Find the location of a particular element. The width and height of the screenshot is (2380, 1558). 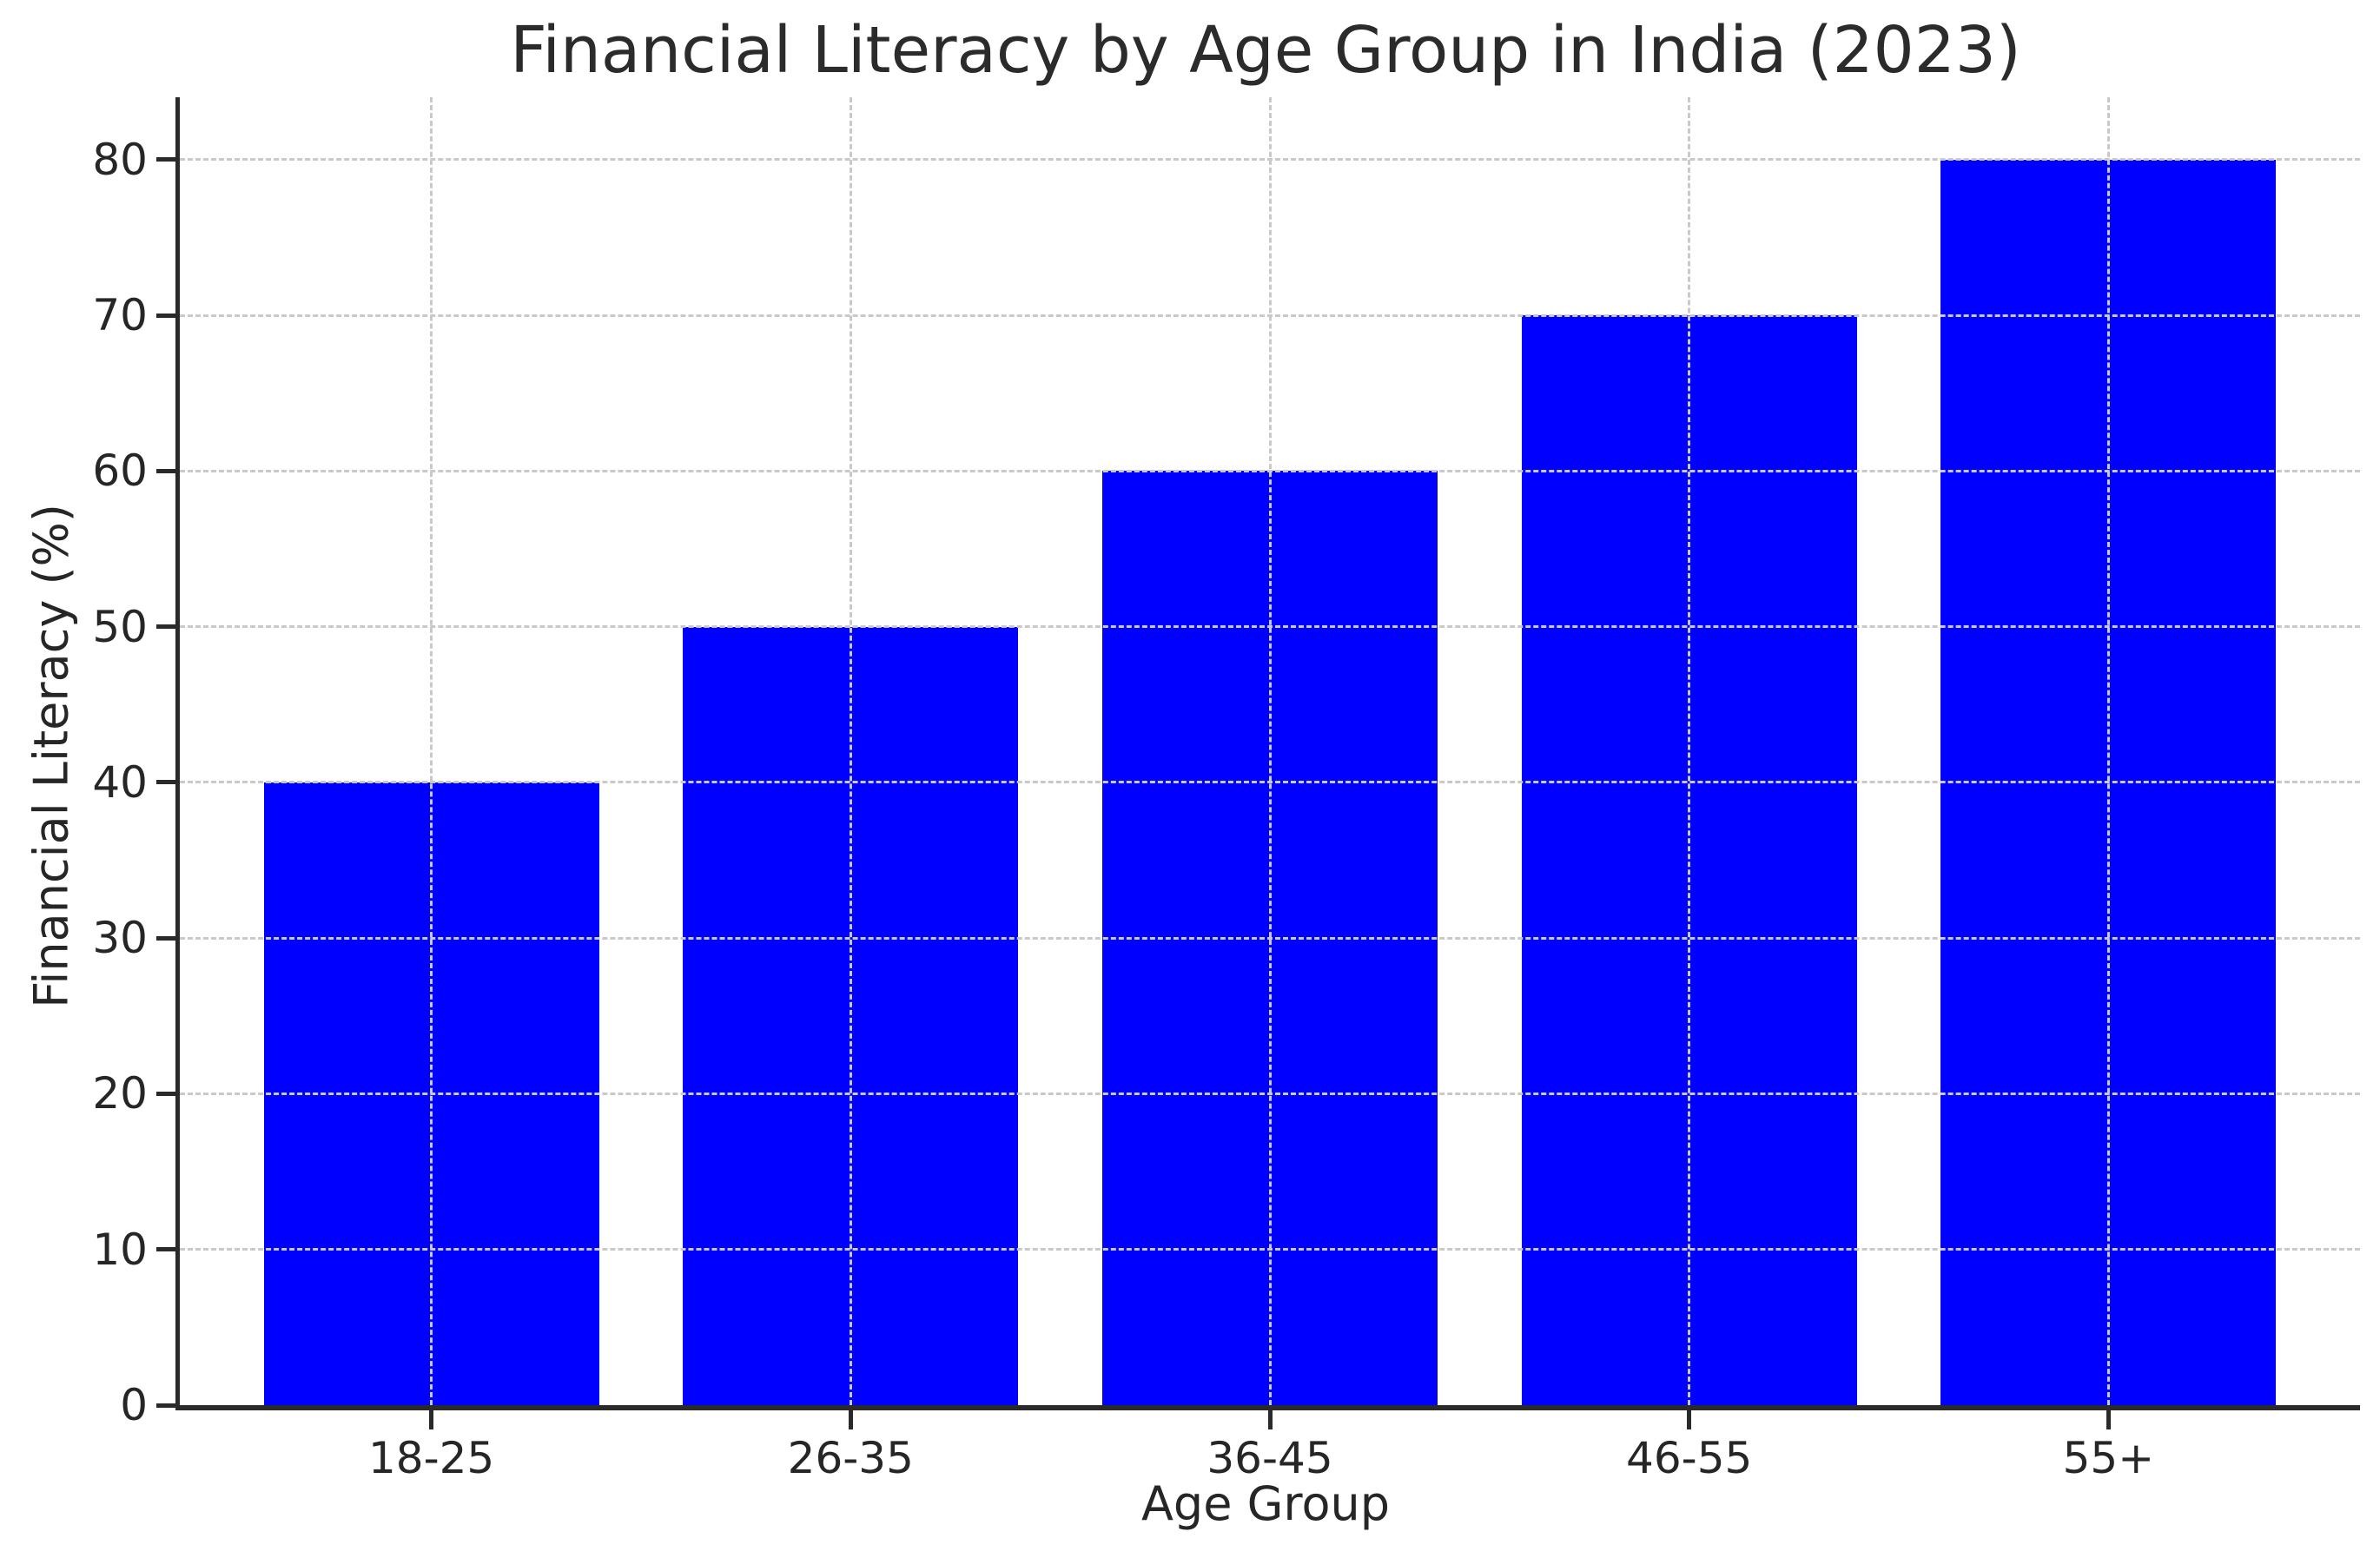

y-tick-label-60: 60 is located at coordinates (120, 471).